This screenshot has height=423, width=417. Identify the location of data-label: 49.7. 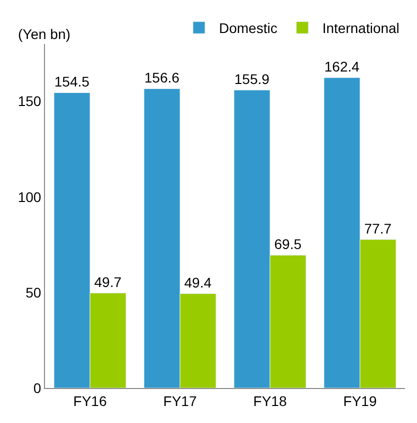
(108, 282).